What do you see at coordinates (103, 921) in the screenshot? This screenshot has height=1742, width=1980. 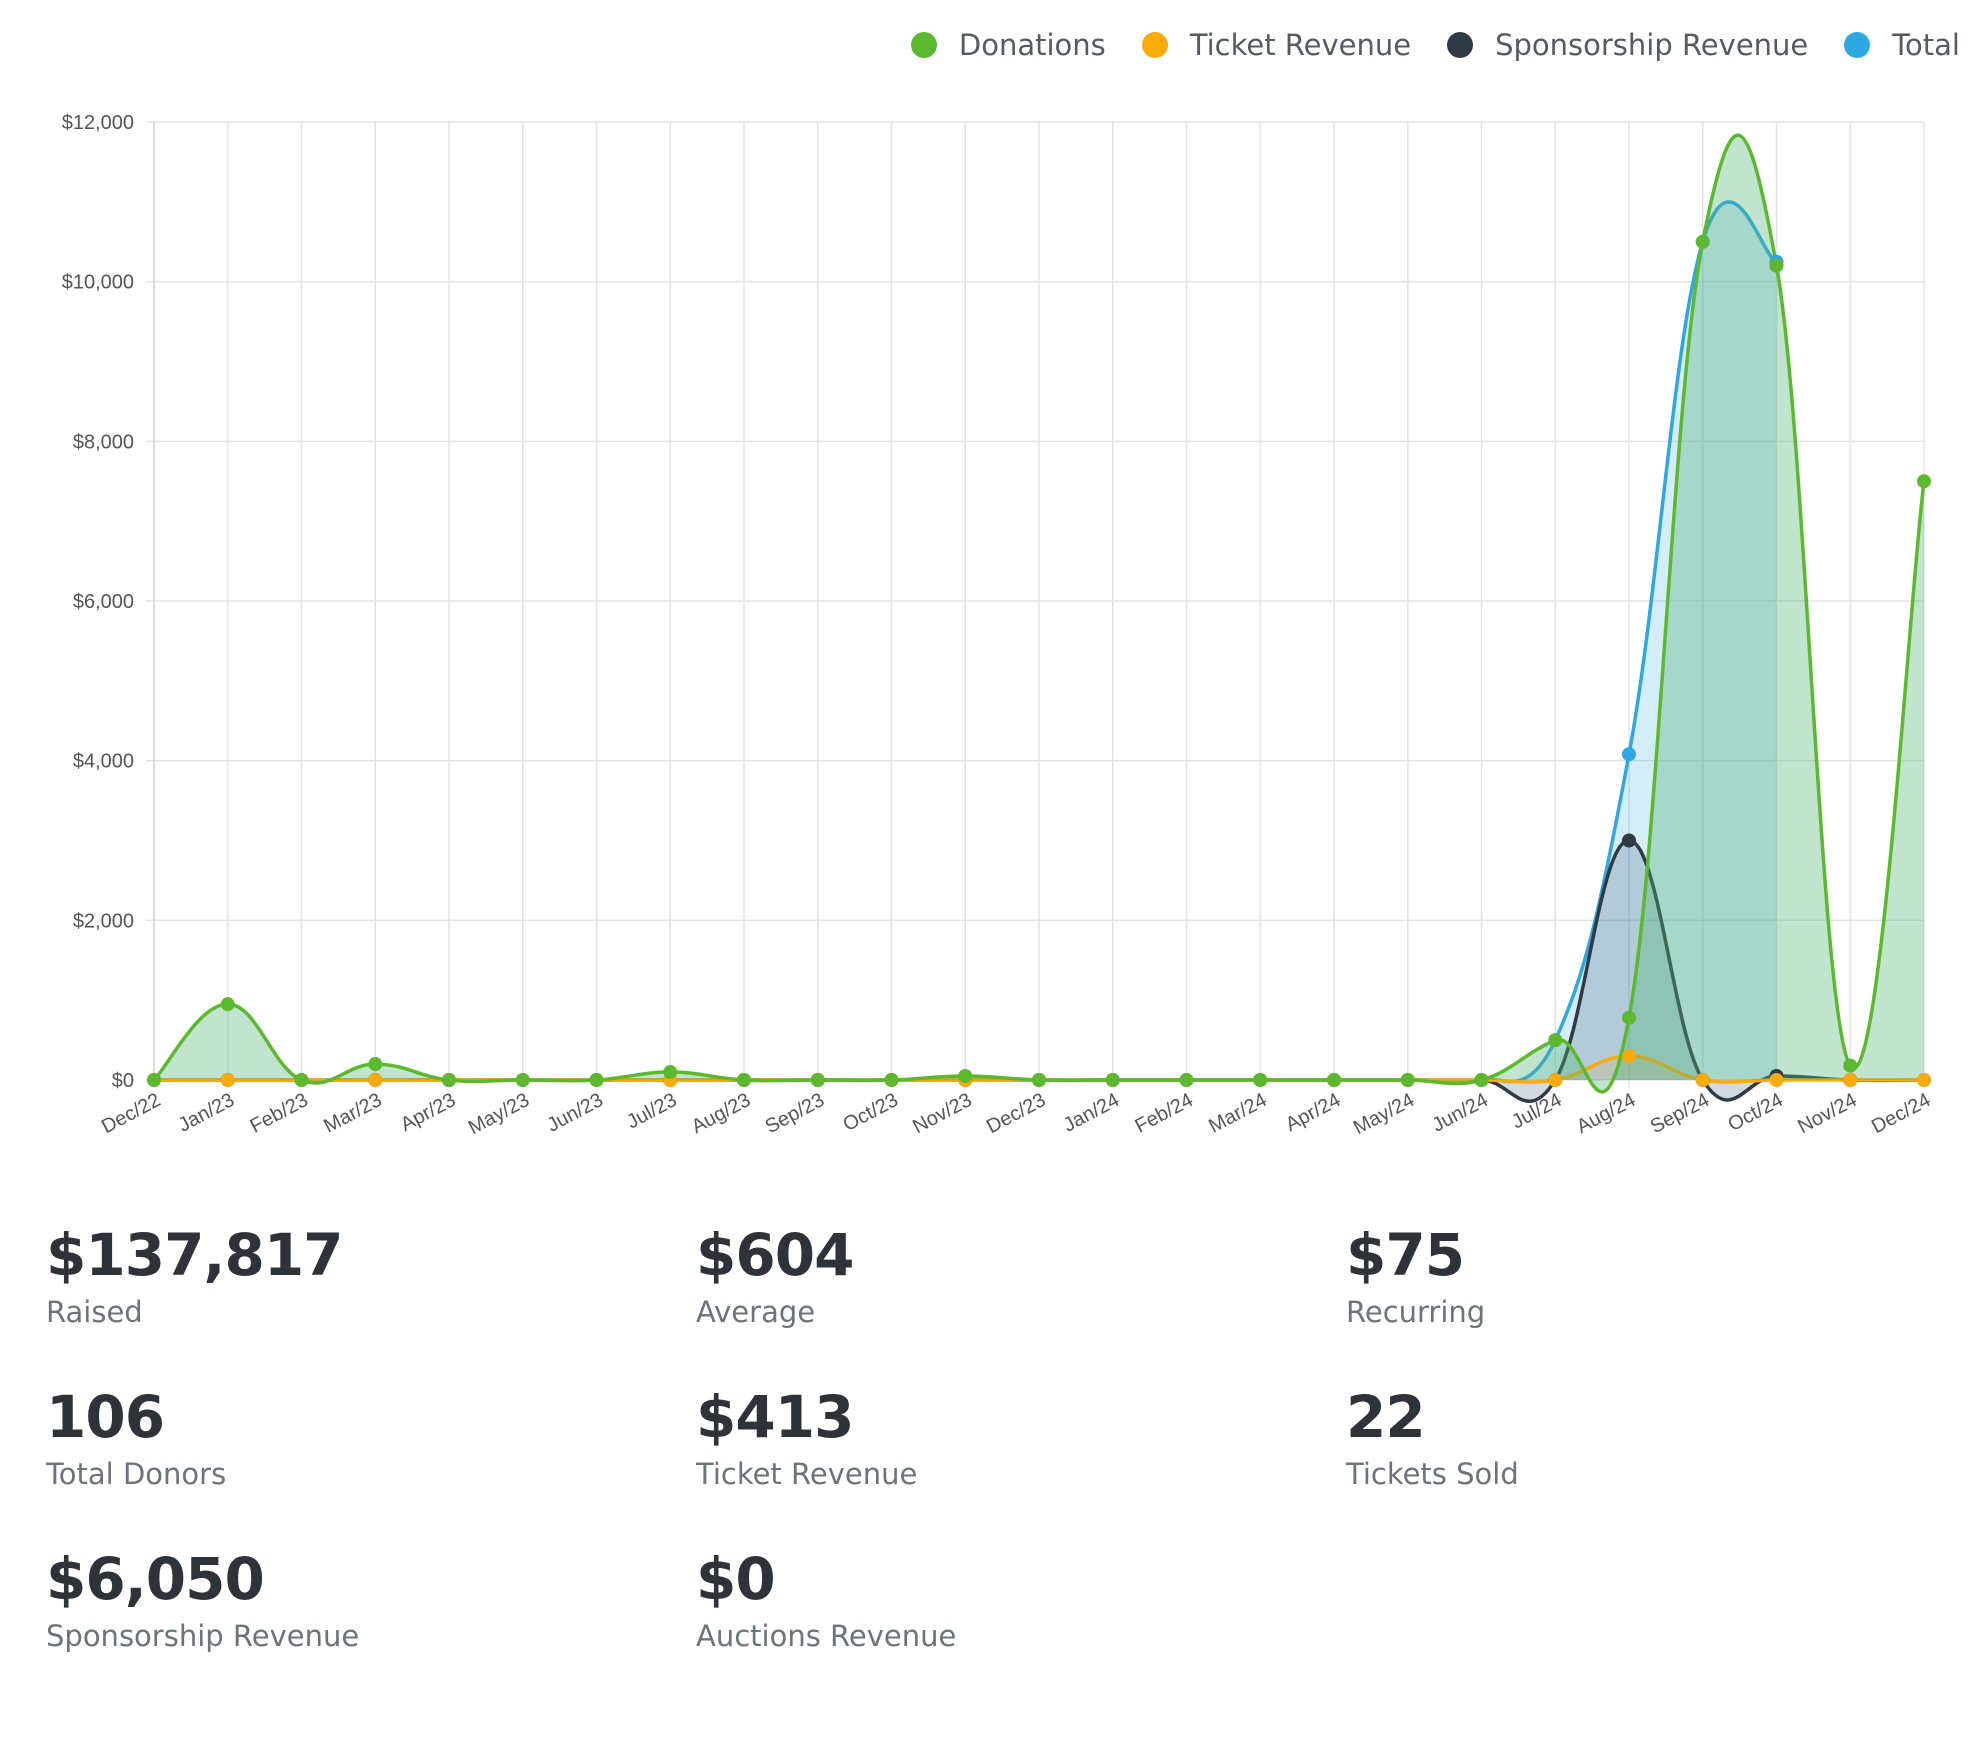 I see `y-tick-label: $2,000` at bounding box center [103, 921].